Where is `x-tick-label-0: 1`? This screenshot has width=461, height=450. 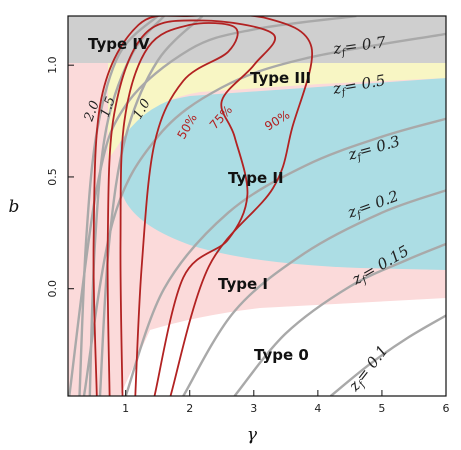
x-tick-label-0: 1 is located at coordinates (125, 408).